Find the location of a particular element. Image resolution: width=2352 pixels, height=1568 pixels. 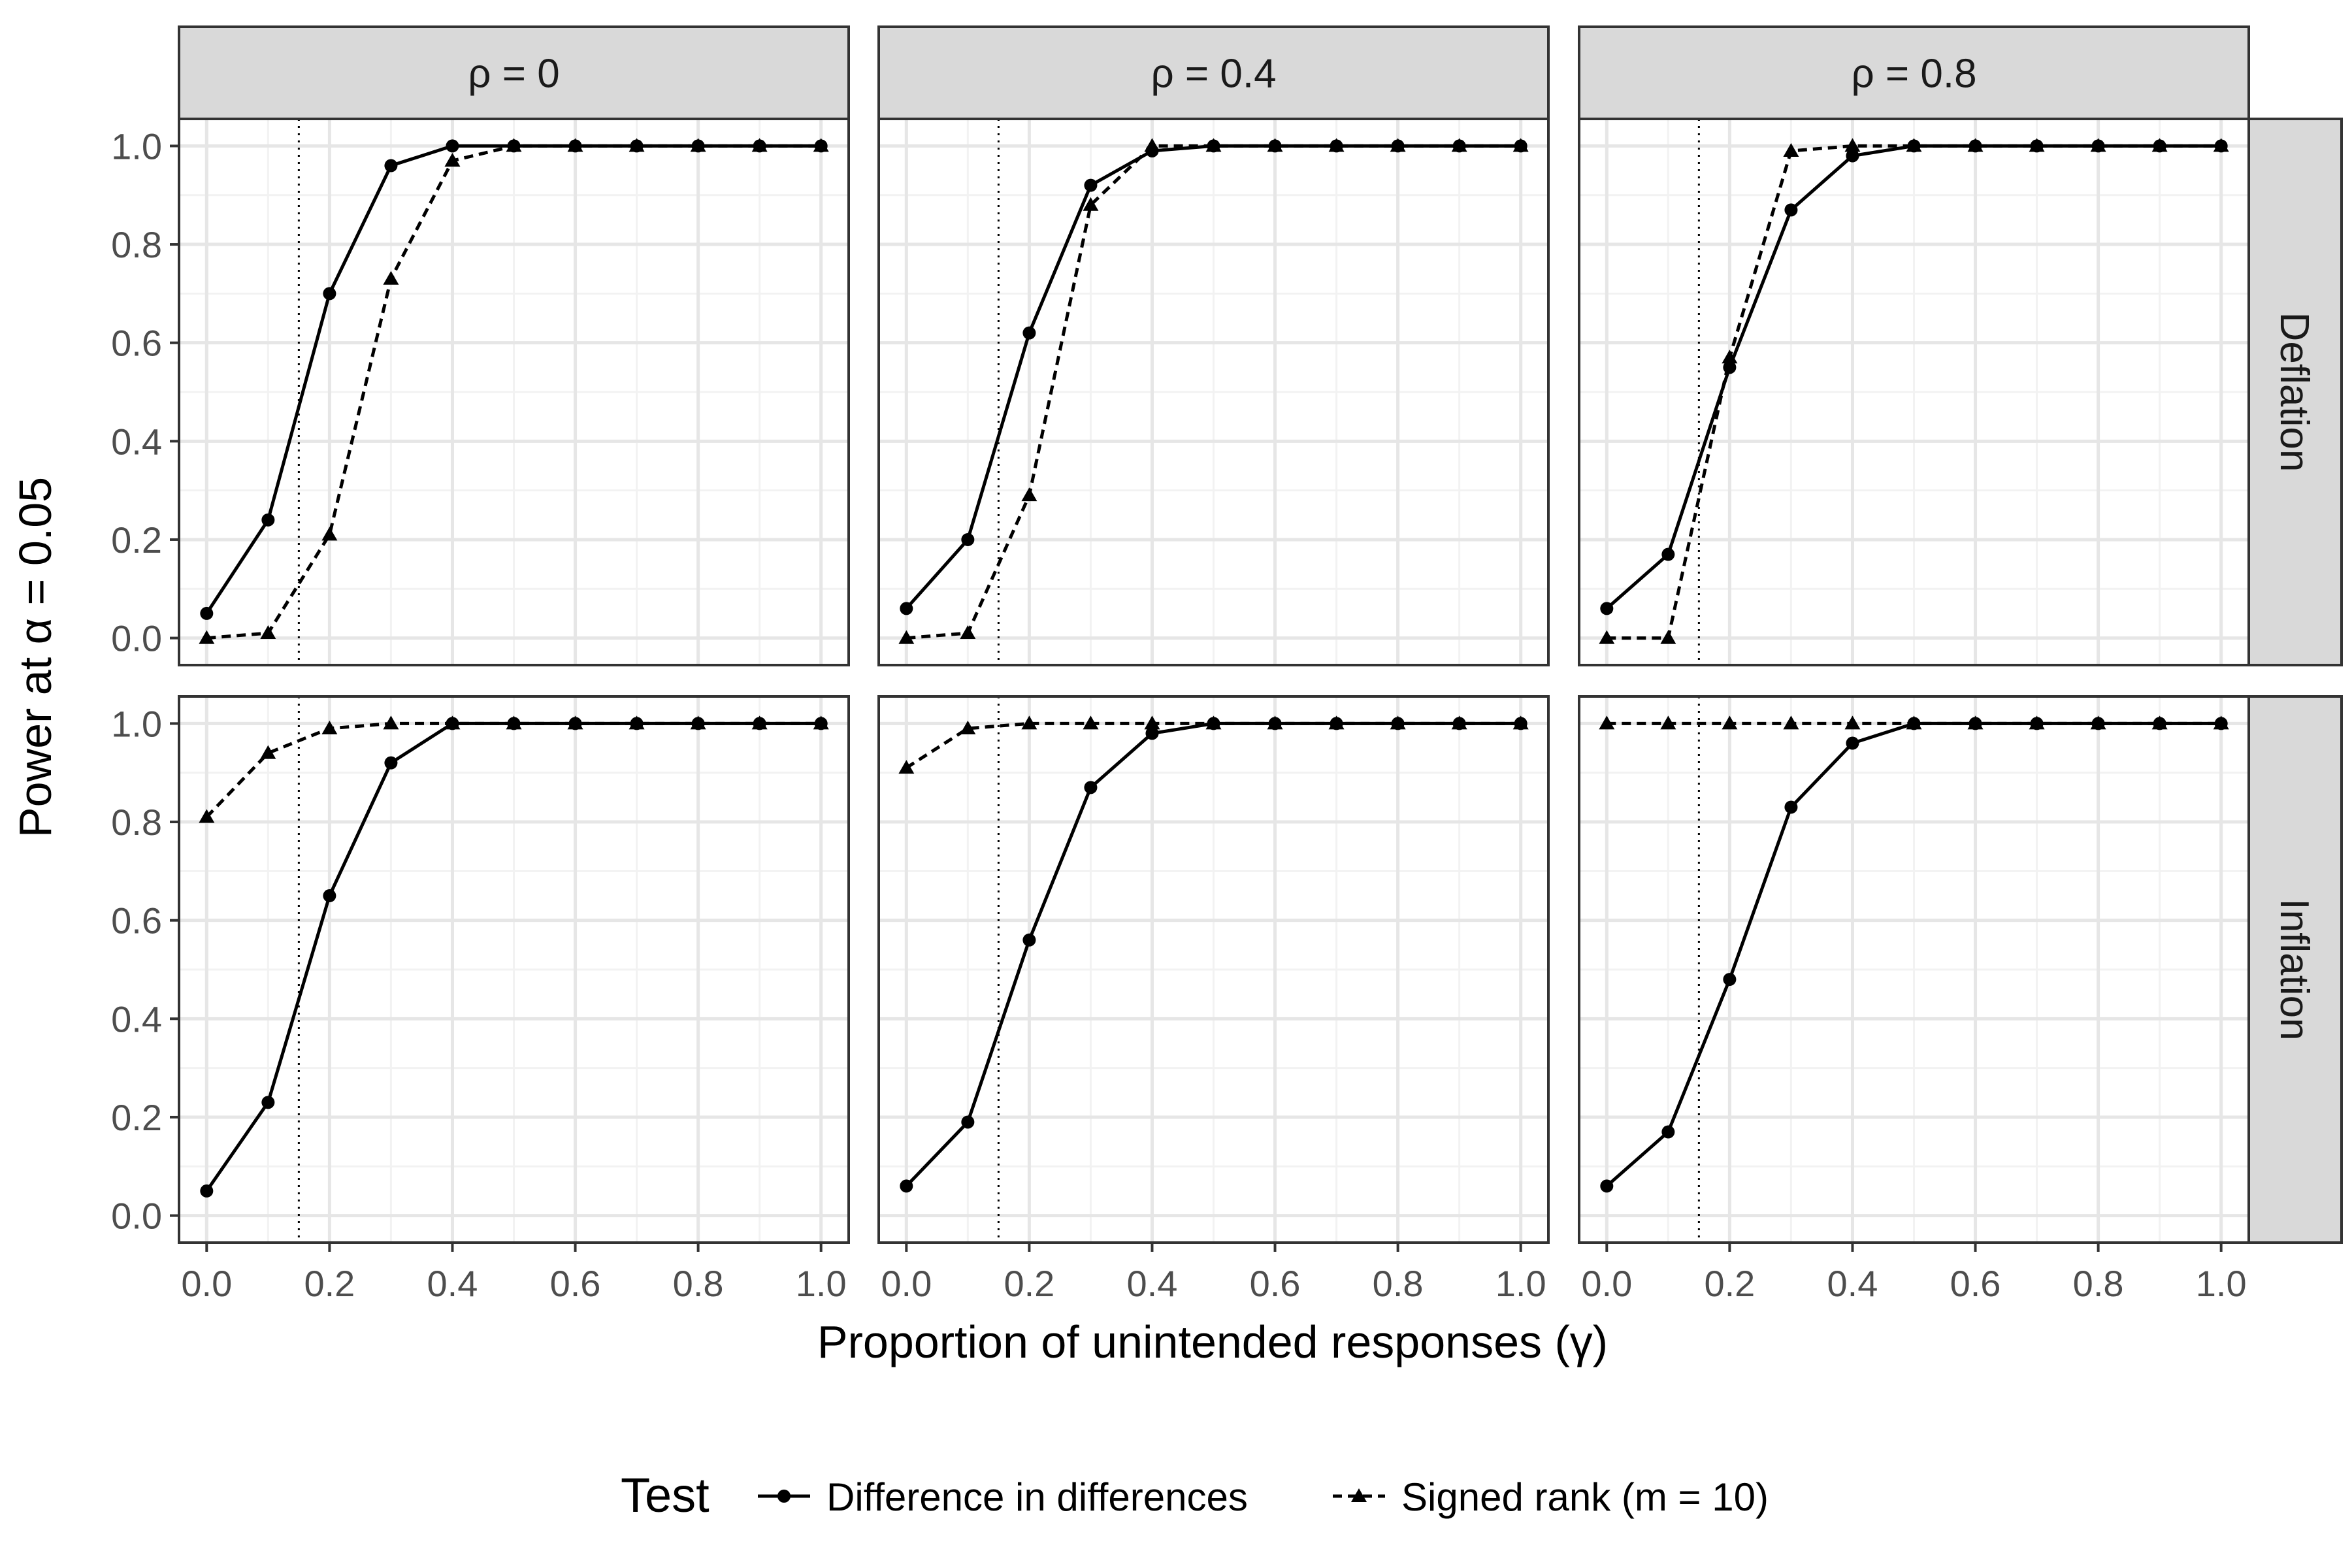

y-tick-label: 0.8 is located at coordinates (136, 244).